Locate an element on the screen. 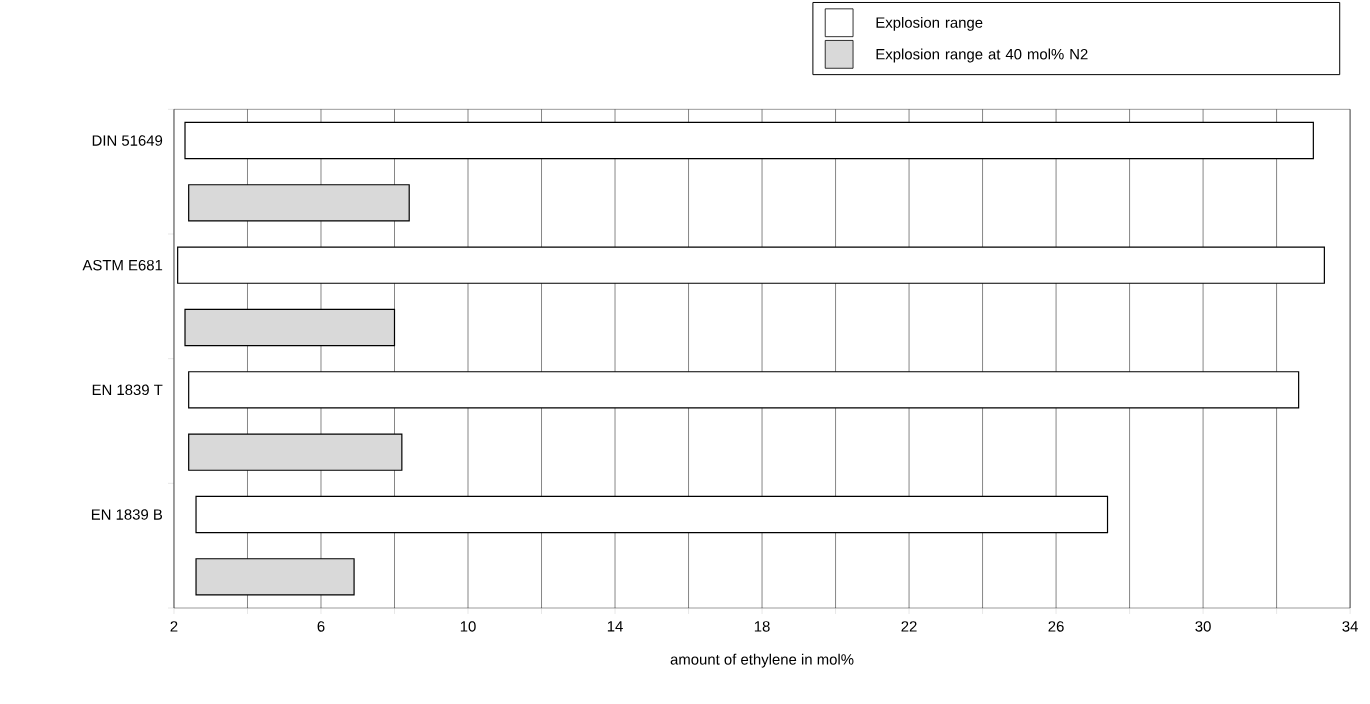 This screenshot has width=1370, height=704. y-tick-label: DIN 51649 is located at coordinates (127, 140).